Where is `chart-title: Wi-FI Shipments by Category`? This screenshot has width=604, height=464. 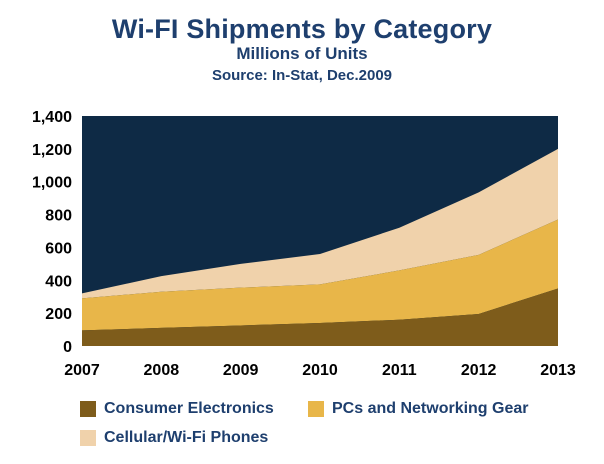
chart-title: Wi-FI Shipments by Category is located at coordinates (302, 29).